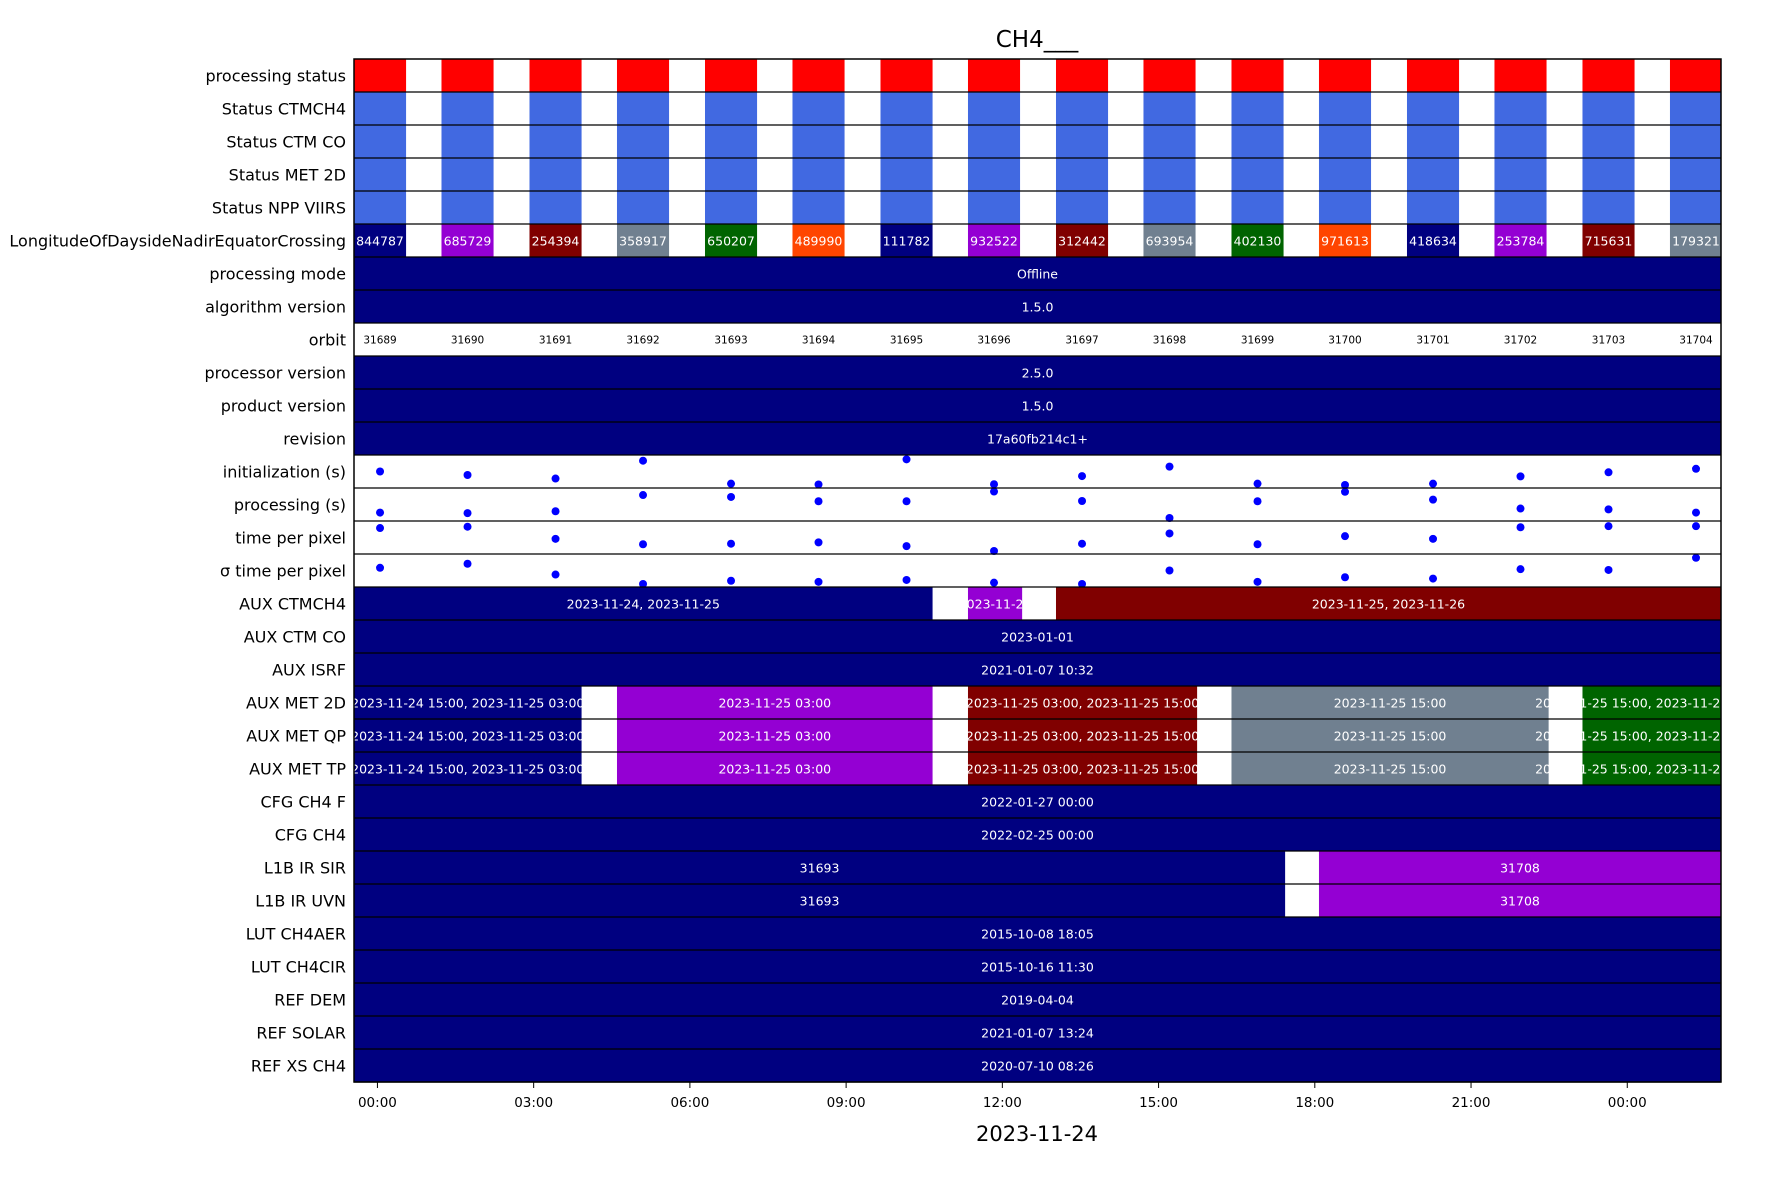 Image resolution: width=1771 pixels, height=1181 pixels. What do you see at coordinates (310, 835) in the screenshot?
I see `row-label-cfg-ch4: CFG CH4` at bounding box center [310, 835].